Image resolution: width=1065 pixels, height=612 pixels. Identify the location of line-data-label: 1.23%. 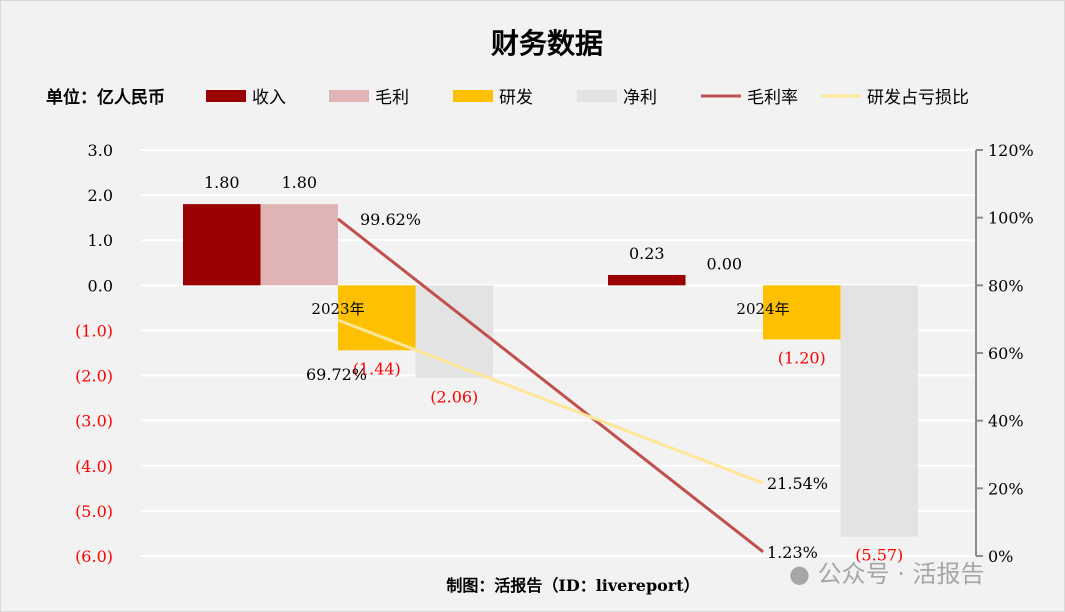
(792, 552).